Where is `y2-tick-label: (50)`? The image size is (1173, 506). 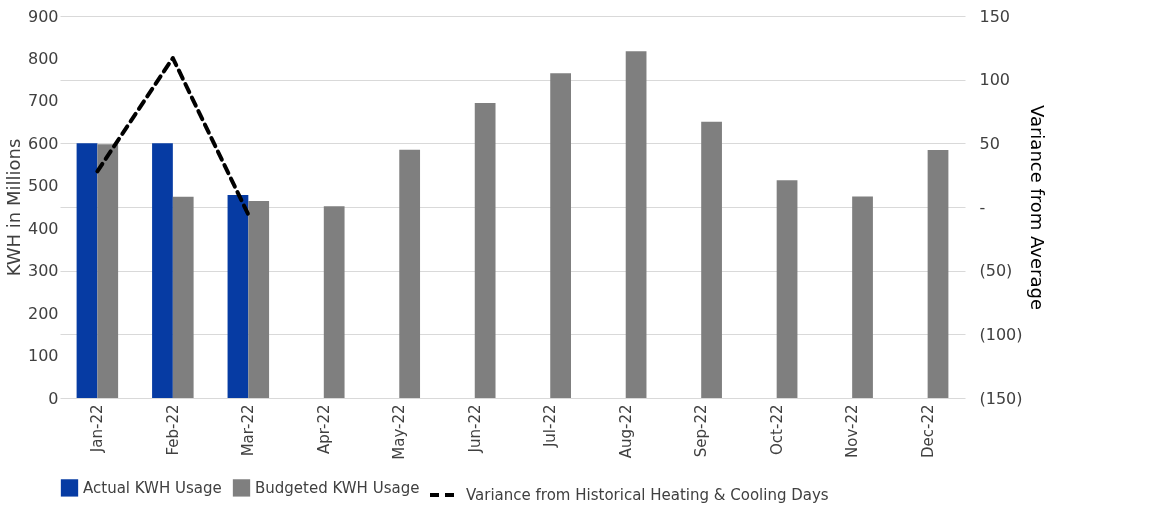 y2-tick-label: (50) is located at coordinates (996, 271).